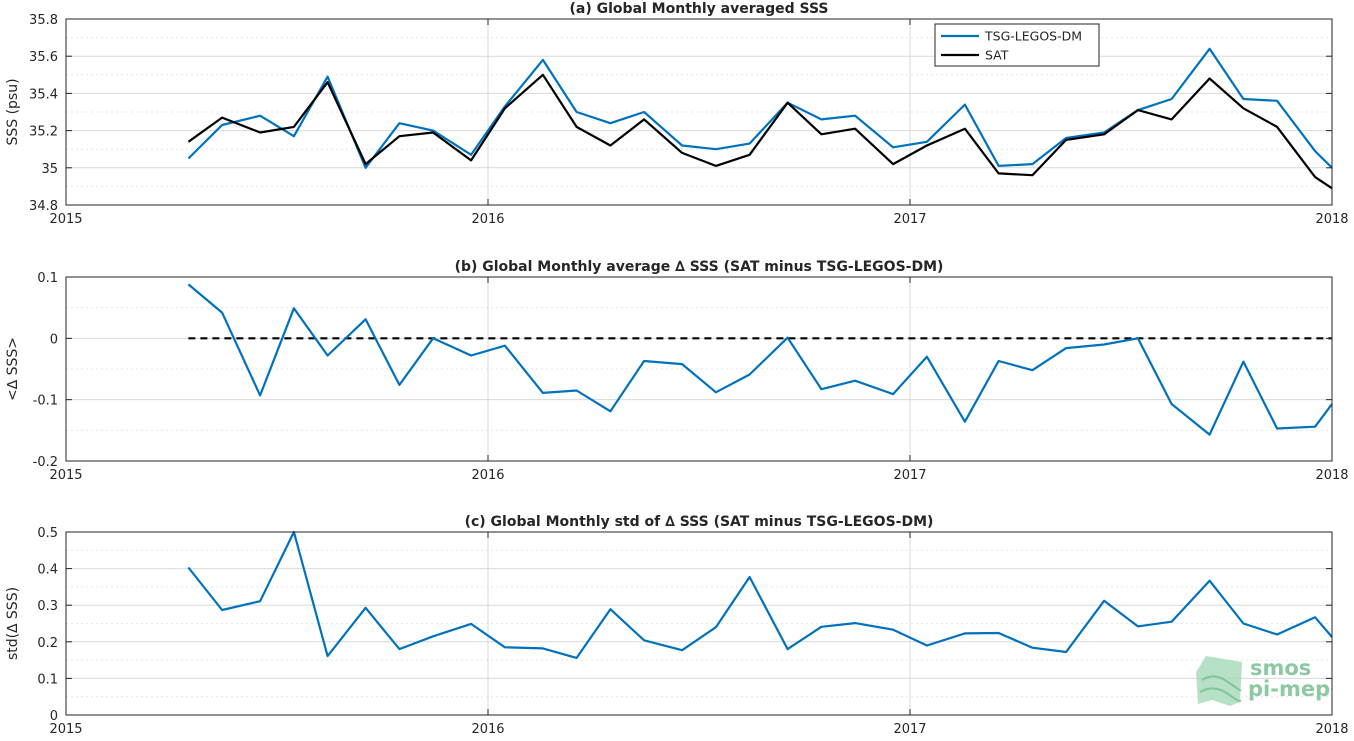 The height and width of the screenshot is (741, 1354). I want to click on series-line-sat, so click(760, 131).